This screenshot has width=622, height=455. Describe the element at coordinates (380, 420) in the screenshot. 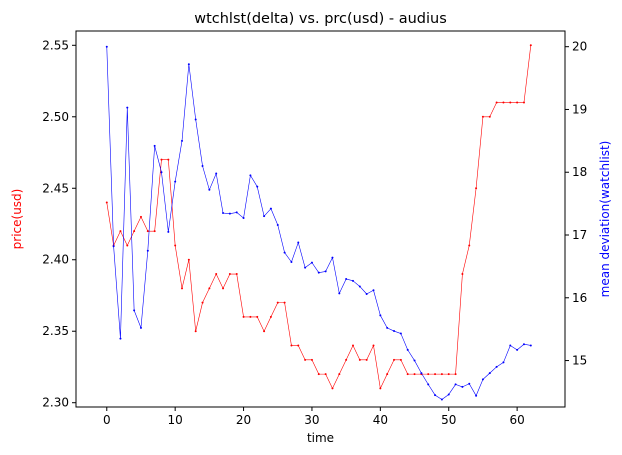

I see `x-tick-label: 40` at that location.